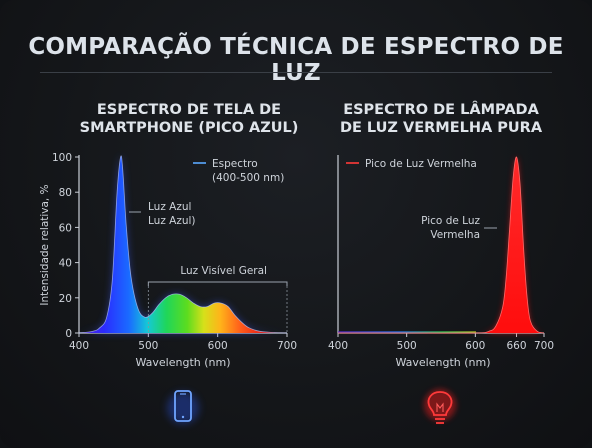 The height and width of the screenshot is (448, 592). I want to click on left-x-tick-label: 500, so click(148, 346).